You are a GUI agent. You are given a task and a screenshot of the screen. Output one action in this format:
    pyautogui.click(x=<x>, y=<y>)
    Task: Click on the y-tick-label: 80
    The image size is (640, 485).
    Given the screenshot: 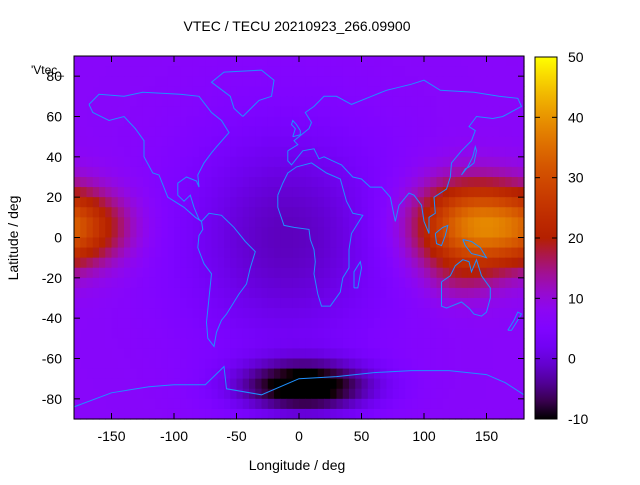 What is the action you would take?
    pyautogui.click(x=54, y=76)
    